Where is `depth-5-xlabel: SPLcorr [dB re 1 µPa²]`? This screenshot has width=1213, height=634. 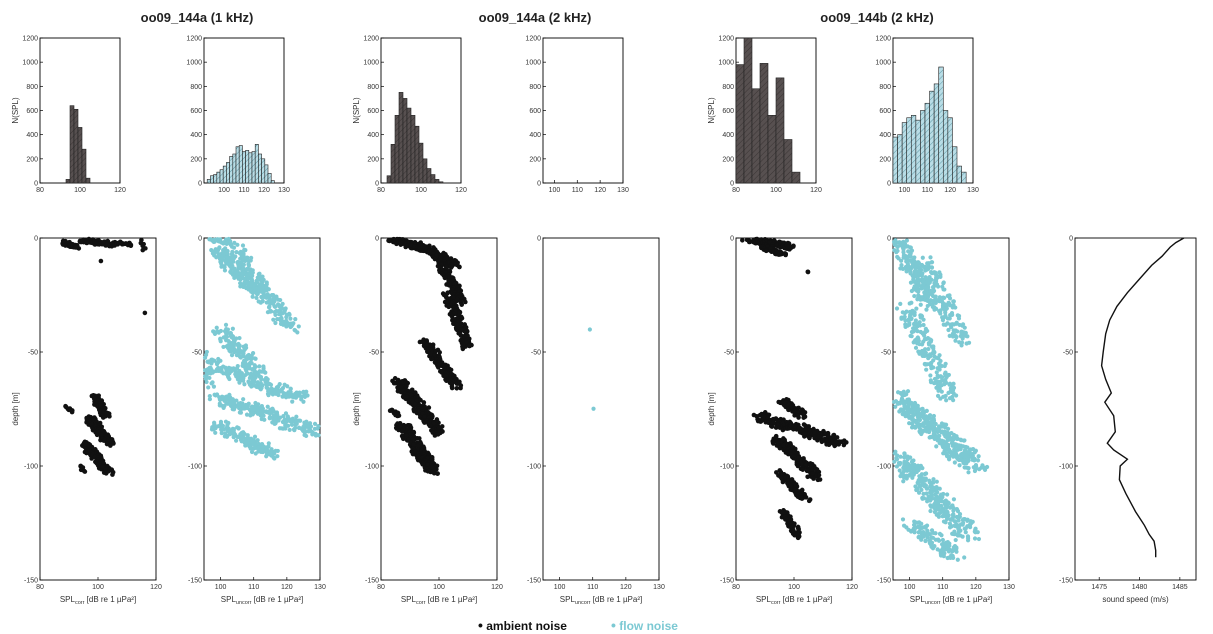 depth-5-xlabel: SPLcorr [dB re 1 µPa²] is located at coordinates (794, 600).